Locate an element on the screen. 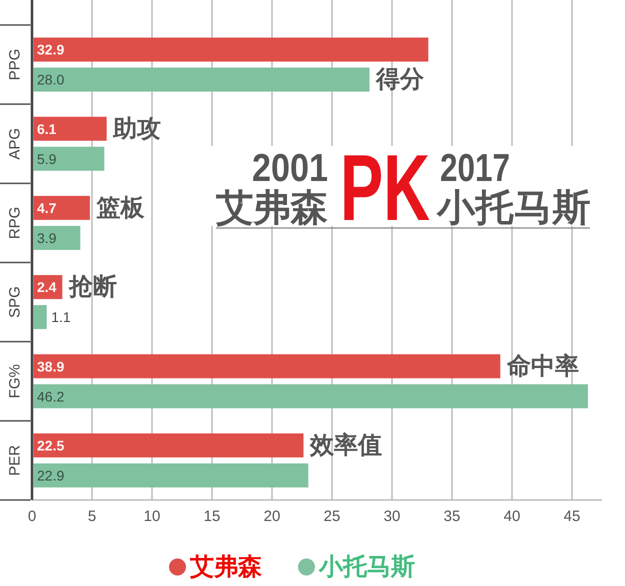 Image resolution: width=625 pixels, height=586 pixels. annotation: 抢断 is located at coordinates (92, 287).